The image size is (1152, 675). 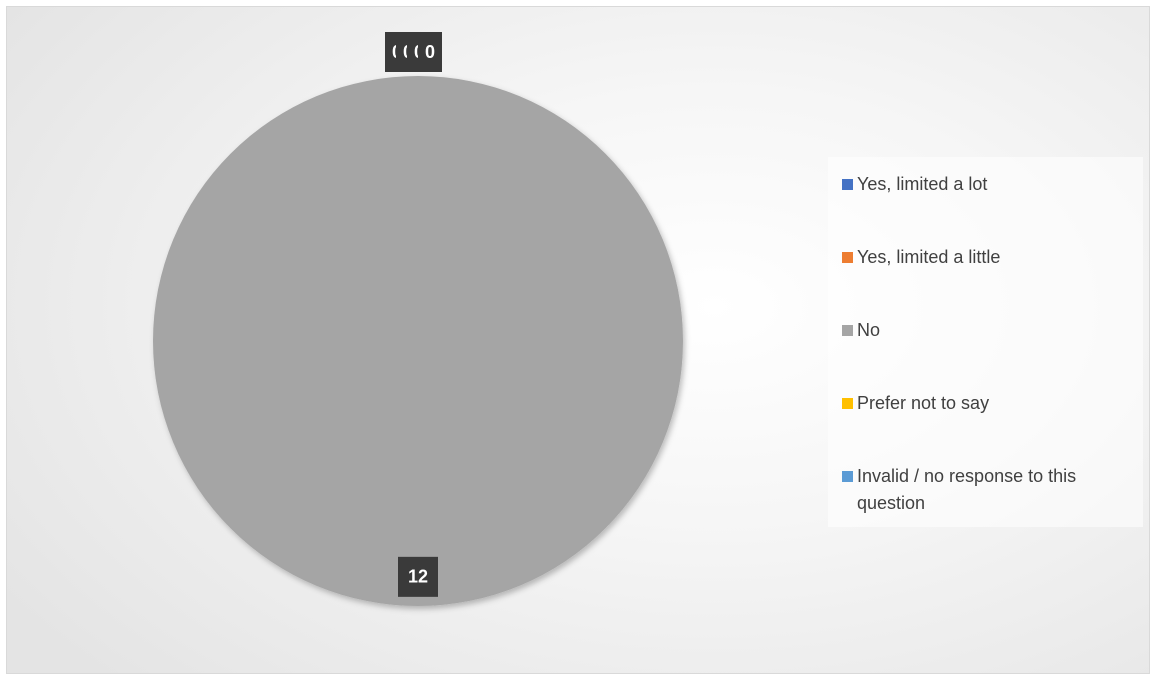 What do you see at coordinates (929, 257) in the screenshot?
I see `legend-label: Yes, limited a little` at bounding box center [929, 257].